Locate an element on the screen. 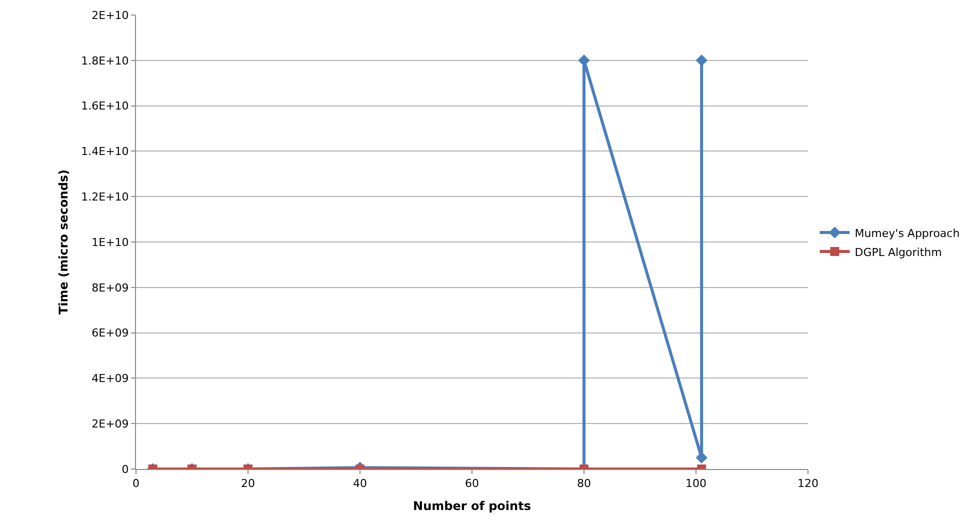  y-tick-label: 1.6E+10 is located at coordinates (105, 106).